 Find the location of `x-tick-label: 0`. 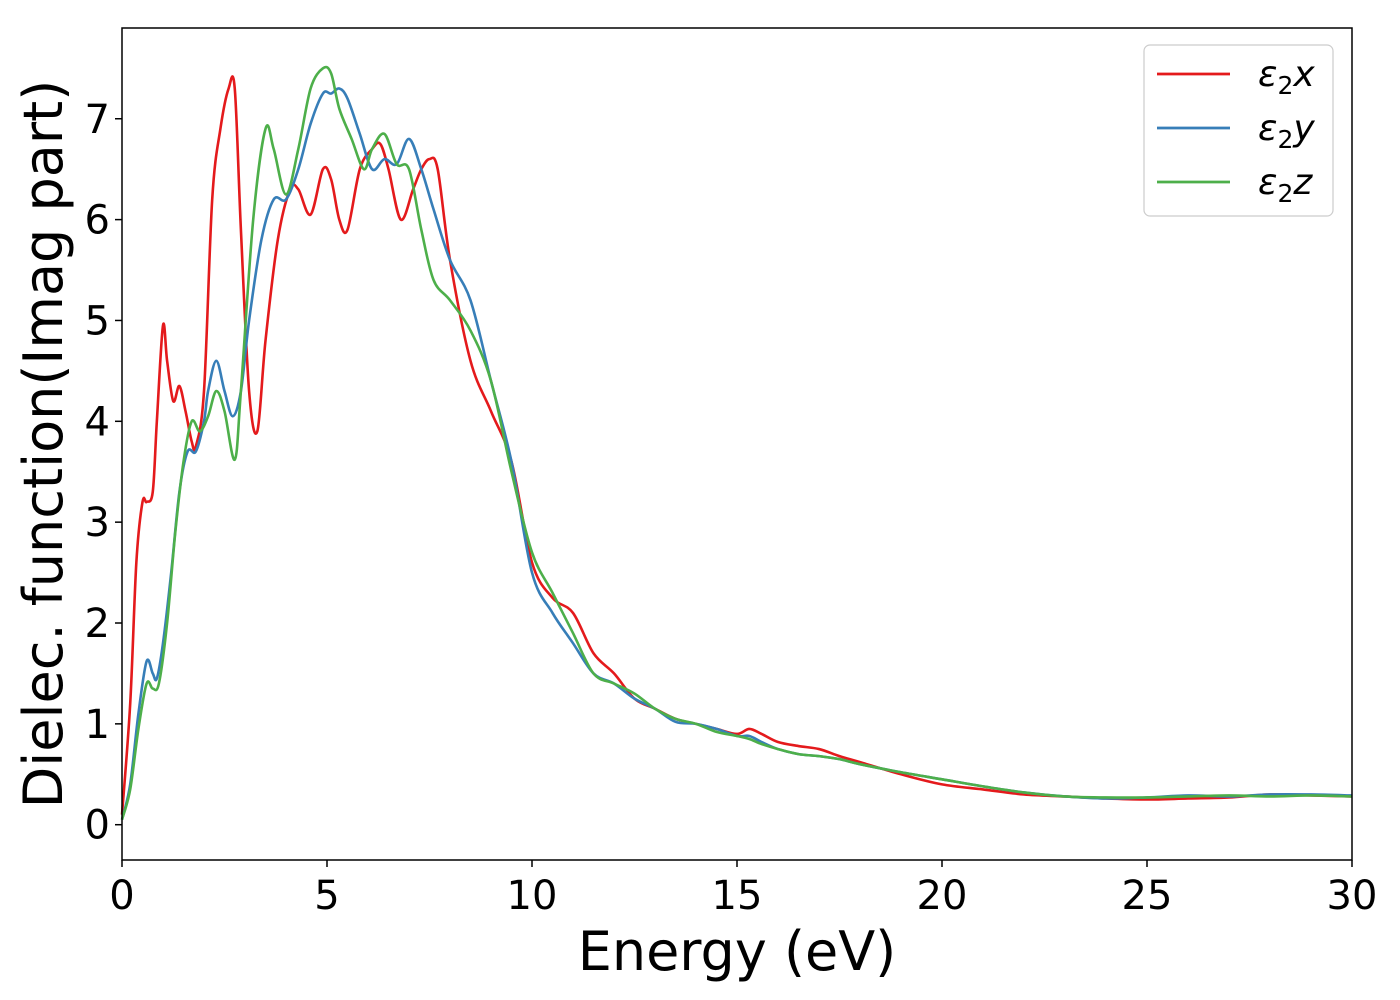

x-tick-label: 0 is located at coordinates (121, 896).